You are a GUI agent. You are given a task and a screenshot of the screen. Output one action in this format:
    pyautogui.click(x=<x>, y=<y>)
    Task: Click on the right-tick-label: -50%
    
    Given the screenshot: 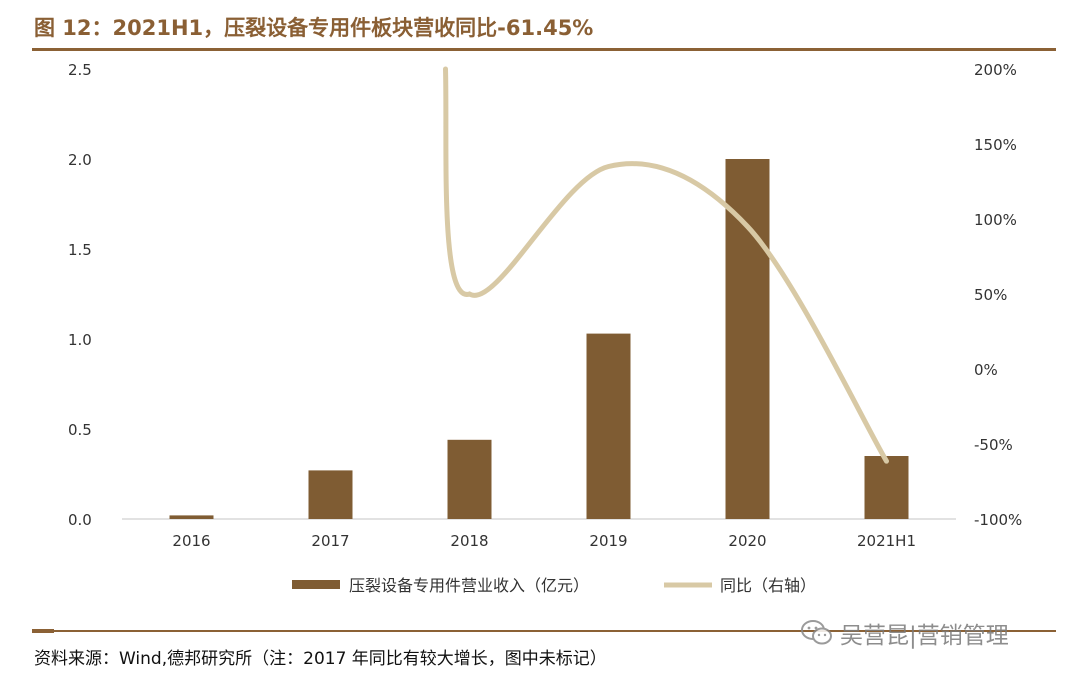 What is the action you would take?
    pyautogui.click(x=993, y=445)
    